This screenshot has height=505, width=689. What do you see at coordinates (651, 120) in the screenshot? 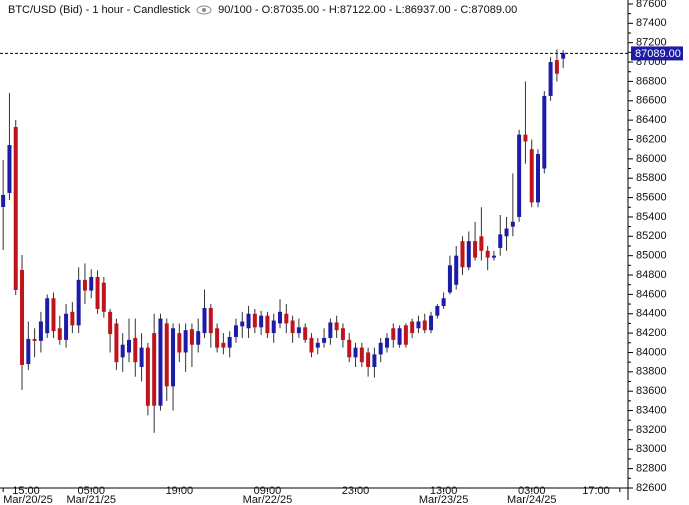
I see `y-tick-label: 86400` at bounding box center [651, 120].